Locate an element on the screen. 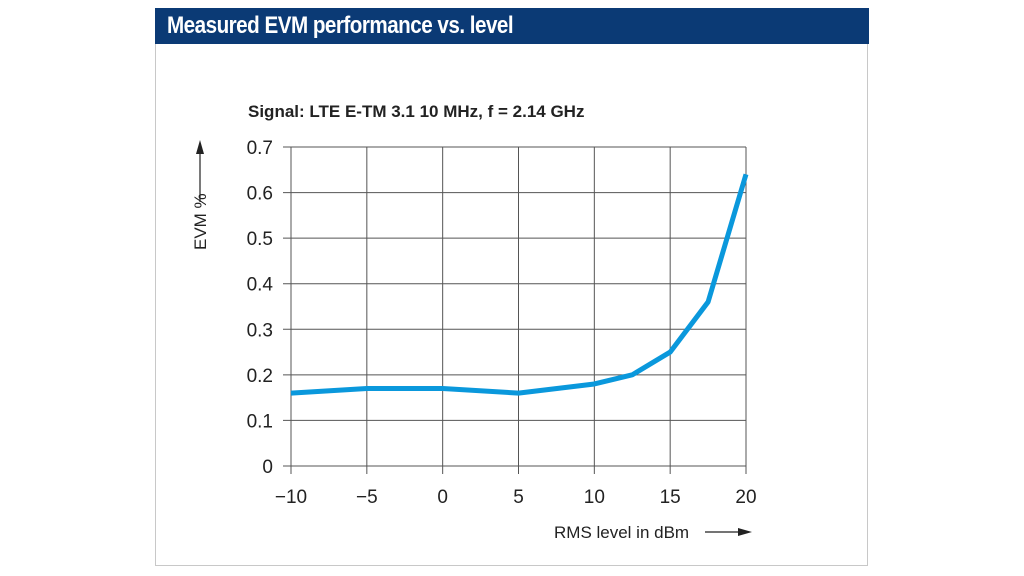  x-tick-label: 15 is located at coordinates (670, 497).